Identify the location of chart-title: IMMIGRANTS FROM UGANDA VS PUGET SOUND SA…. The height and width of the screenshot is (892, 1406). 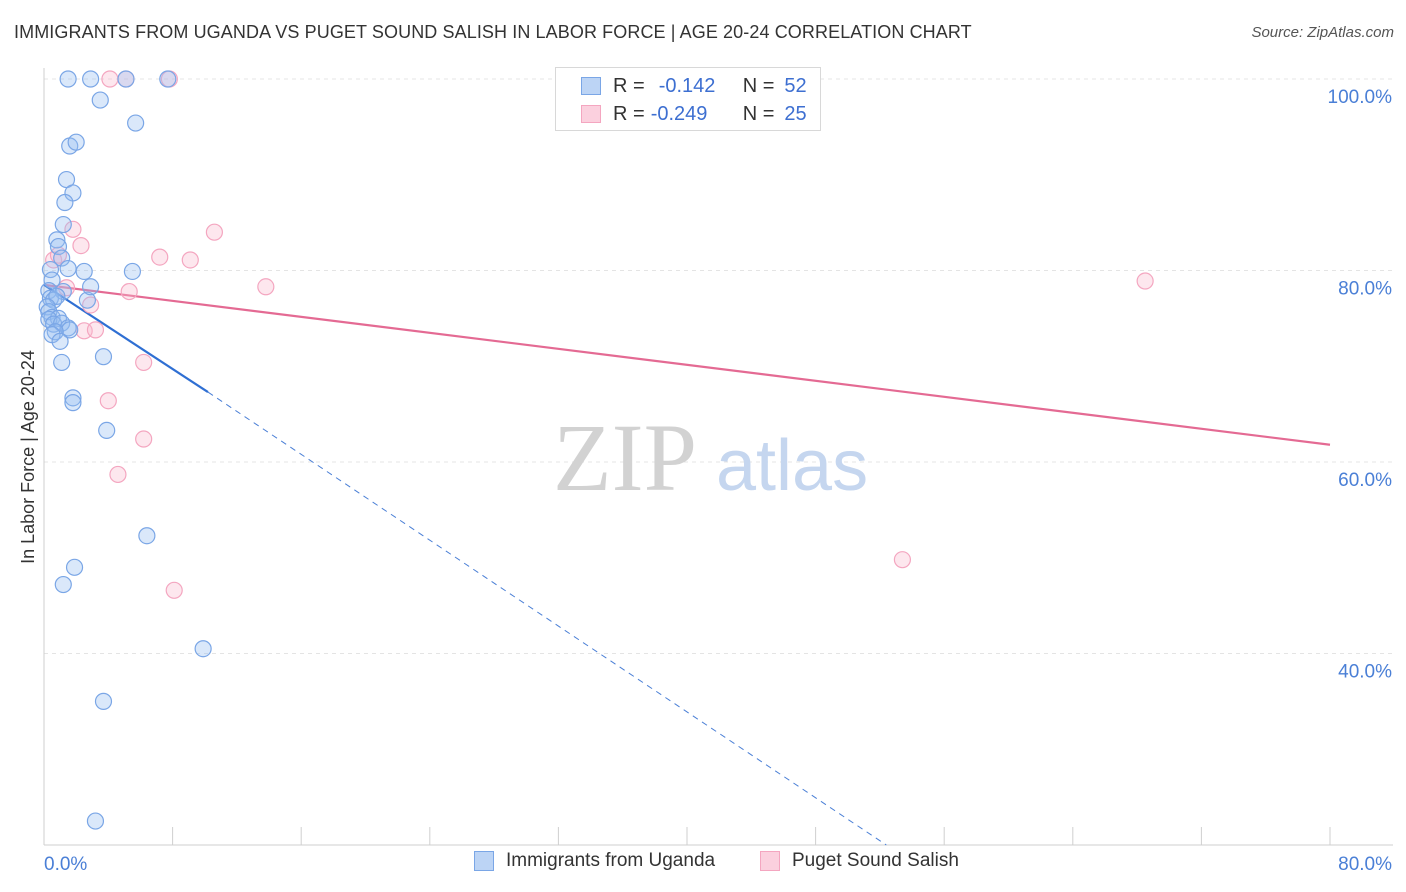
(493, 32).